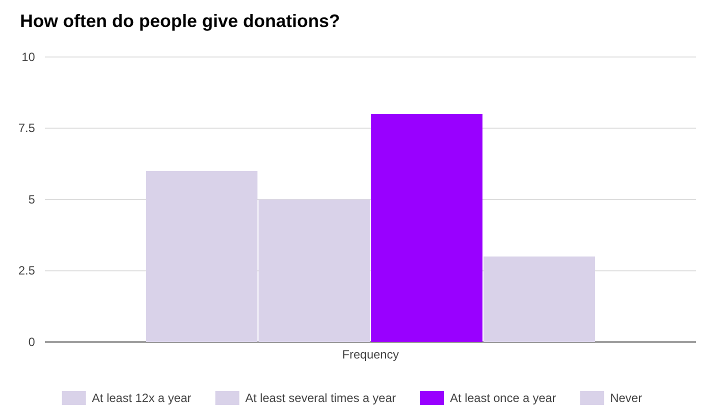  What do you see at coordinates (32, 199) in the screenshot?
I see `y-tick-label: 5` at bounding box center [32, 199].